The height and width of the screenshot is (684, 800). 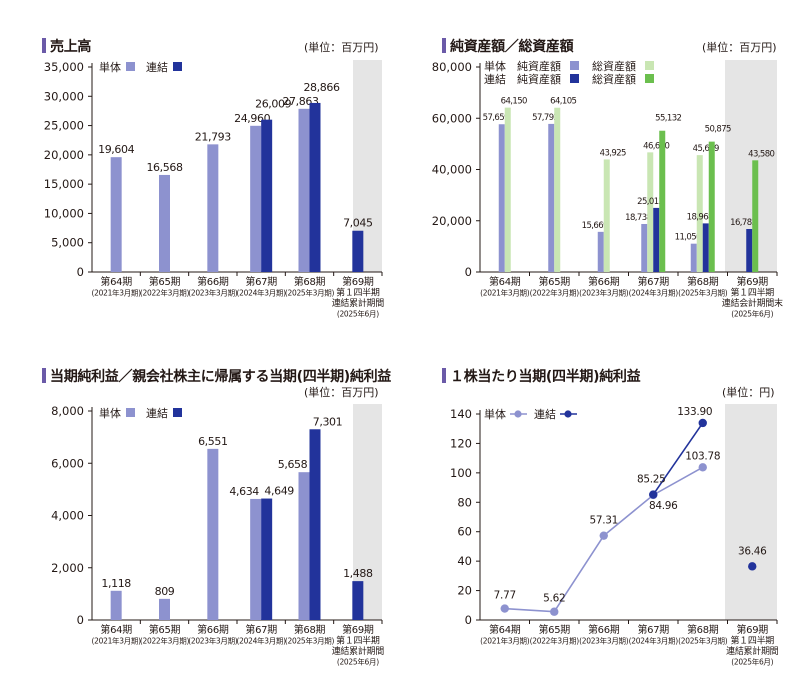 I want to click on assets-chart-unit: (単位：百万円), so click(x=739, y=47).